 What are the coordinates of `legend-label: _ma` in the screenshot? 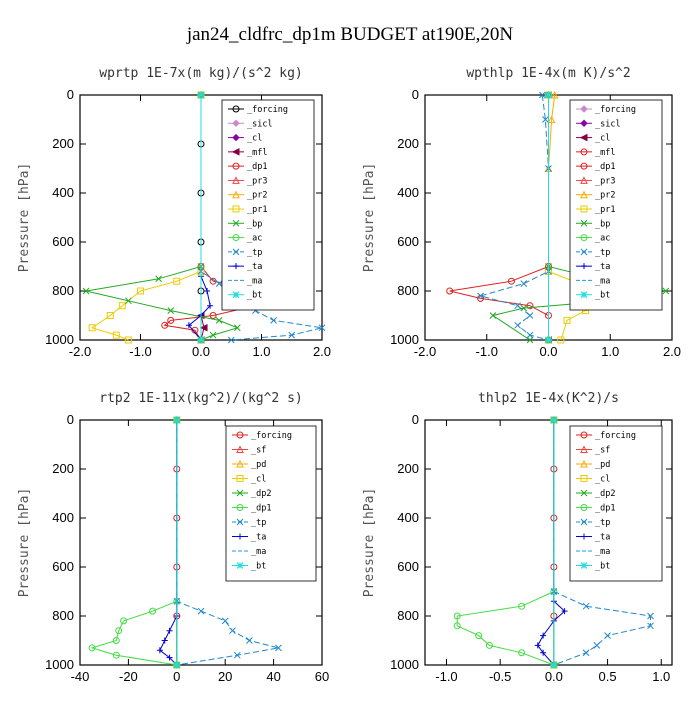 It's located at (254, 281).